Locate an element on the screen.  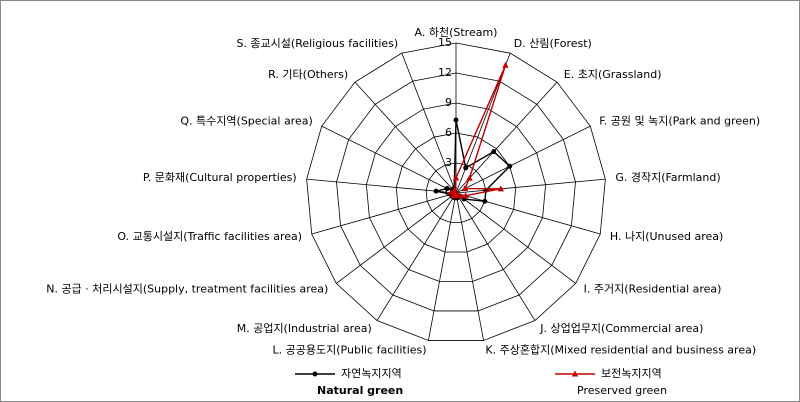
category-label: Q. 특수지역(Special area) is located at coordinates (246, 121).